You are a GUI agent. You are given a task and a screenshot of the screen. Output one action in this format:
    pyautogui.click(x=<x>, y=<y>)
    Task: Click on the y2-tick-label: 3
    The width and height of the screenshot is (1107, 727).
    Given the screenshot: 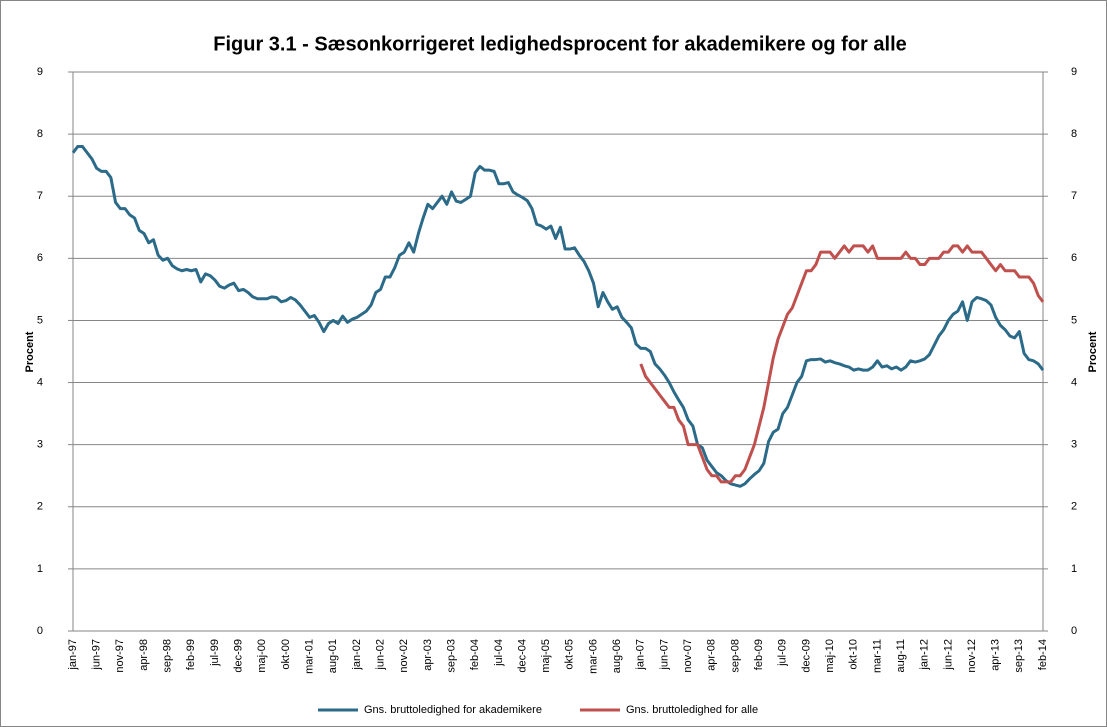 What is the action you would take?
    pyautogui.click(x=1074, y=445)
    